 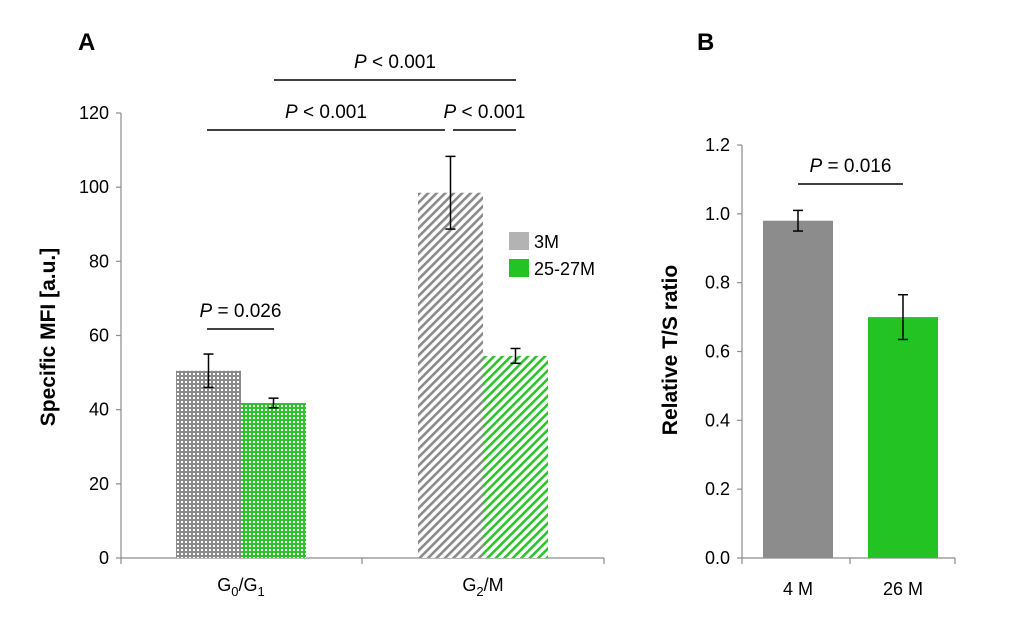 What do you see at coordinates (94, 113) in the screenshot?
I see `panel-a-y-tick-label: 120` at bounding box center [94, 113].